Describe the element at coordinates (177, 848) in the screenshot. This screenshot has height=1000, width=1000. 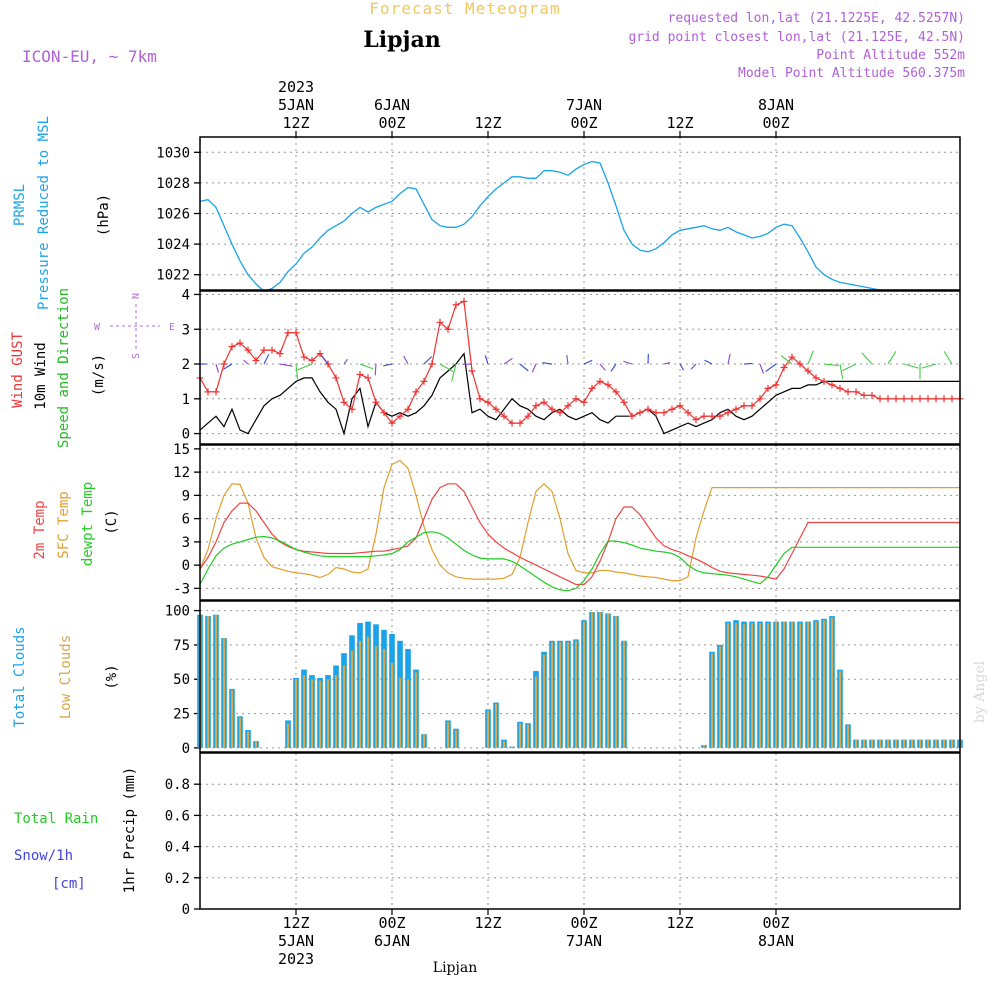
I see `y-tick-label: 0.4` at that location.